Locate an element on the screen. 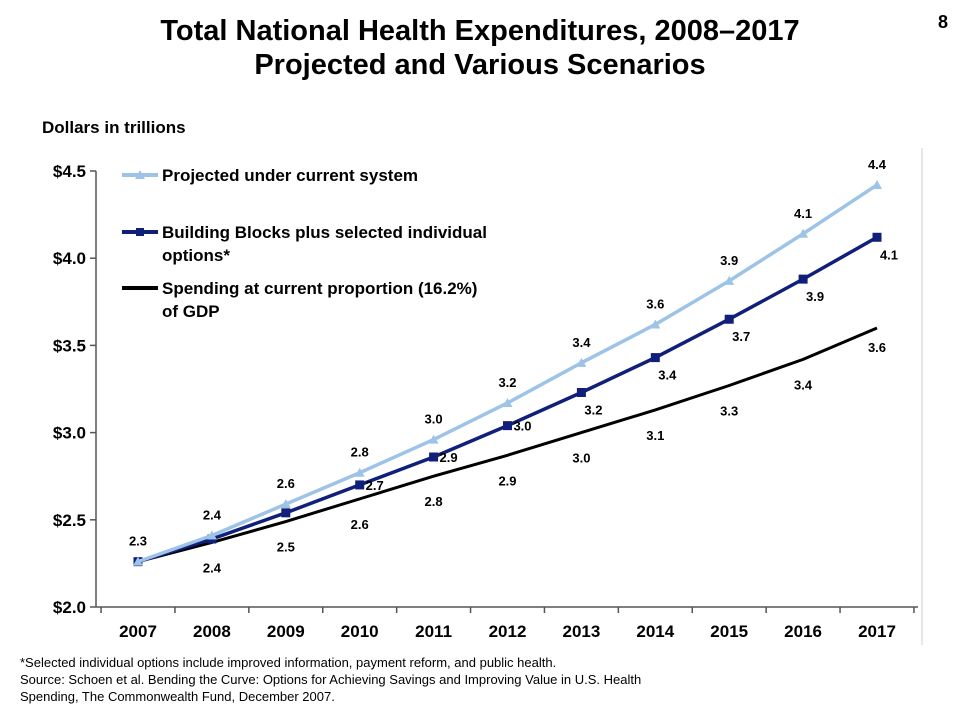  x-tick-label: 2015 is located at coordinates (729, 631).